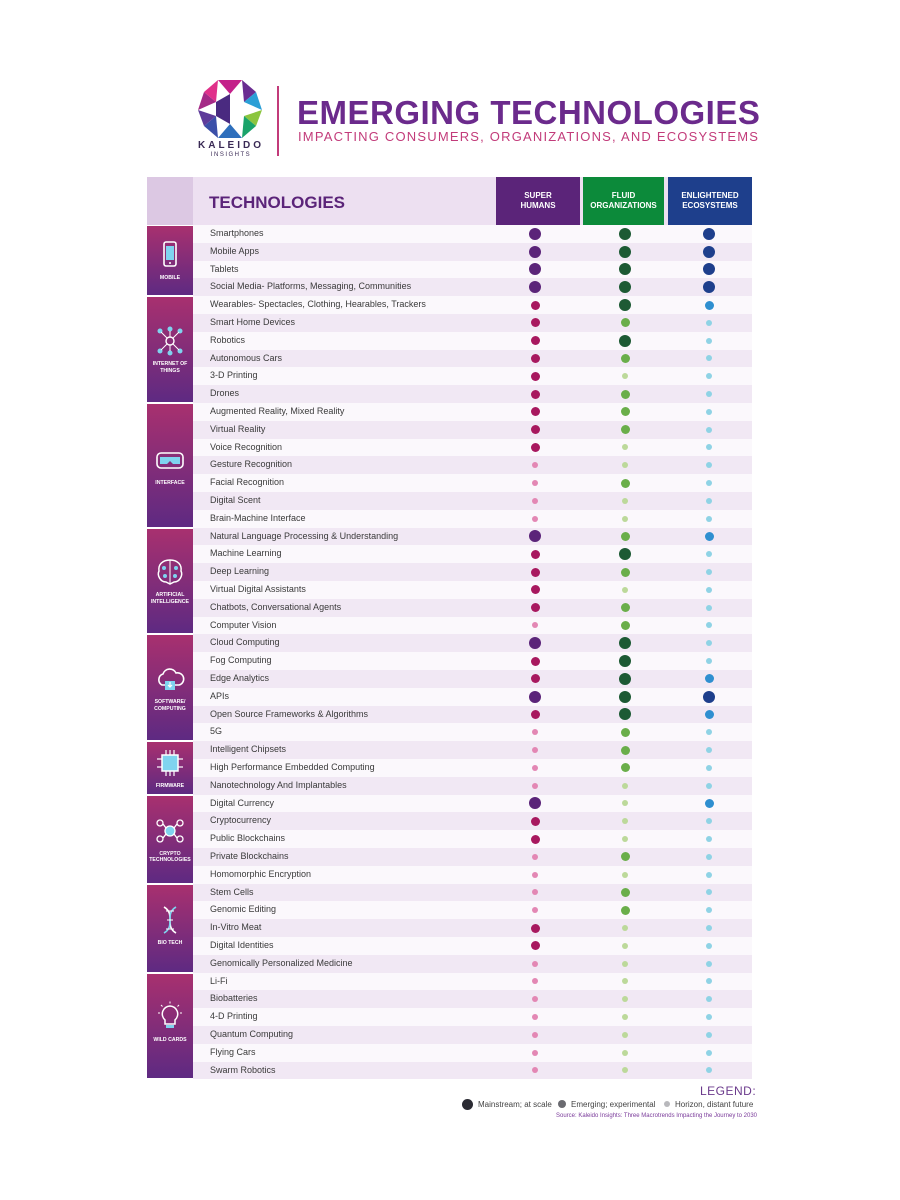 The height and width of the screenshot is (1200, 900). What do you see at coordinates (472, 643) in the screenshot?
I see `table-row: Cloud Computing` at bounding box center [472, 643].